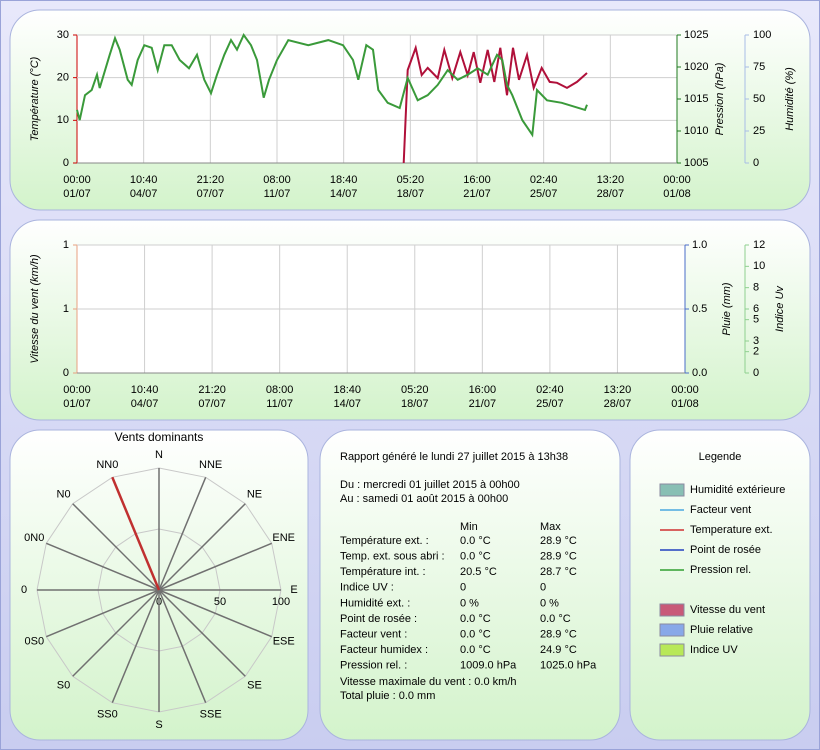 The height and width of the screenshot is (750, 820). What do you see at coordinates (762, 35) in the screenshot?
I see `y-tick-label: 100` at bounding box center [762, 35].